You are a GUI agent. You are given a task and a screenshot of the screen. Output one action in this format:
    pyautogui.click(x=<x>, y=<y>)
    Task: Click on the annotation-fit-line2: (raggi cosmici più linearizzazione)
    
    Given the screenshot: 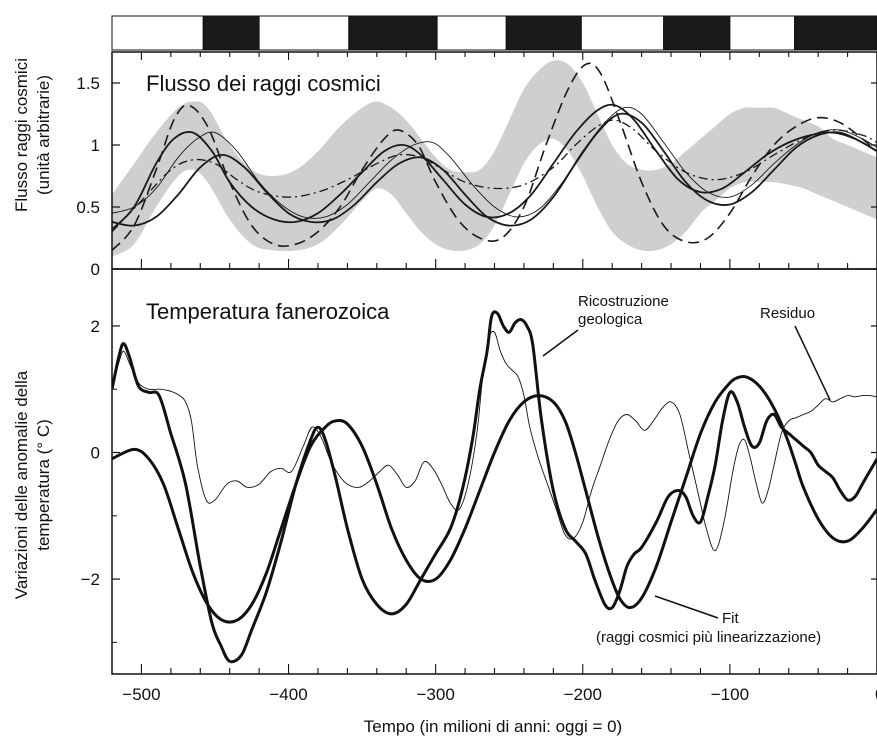 What is the action you would take?
    pyautogui.click(x=708, y=637)
    